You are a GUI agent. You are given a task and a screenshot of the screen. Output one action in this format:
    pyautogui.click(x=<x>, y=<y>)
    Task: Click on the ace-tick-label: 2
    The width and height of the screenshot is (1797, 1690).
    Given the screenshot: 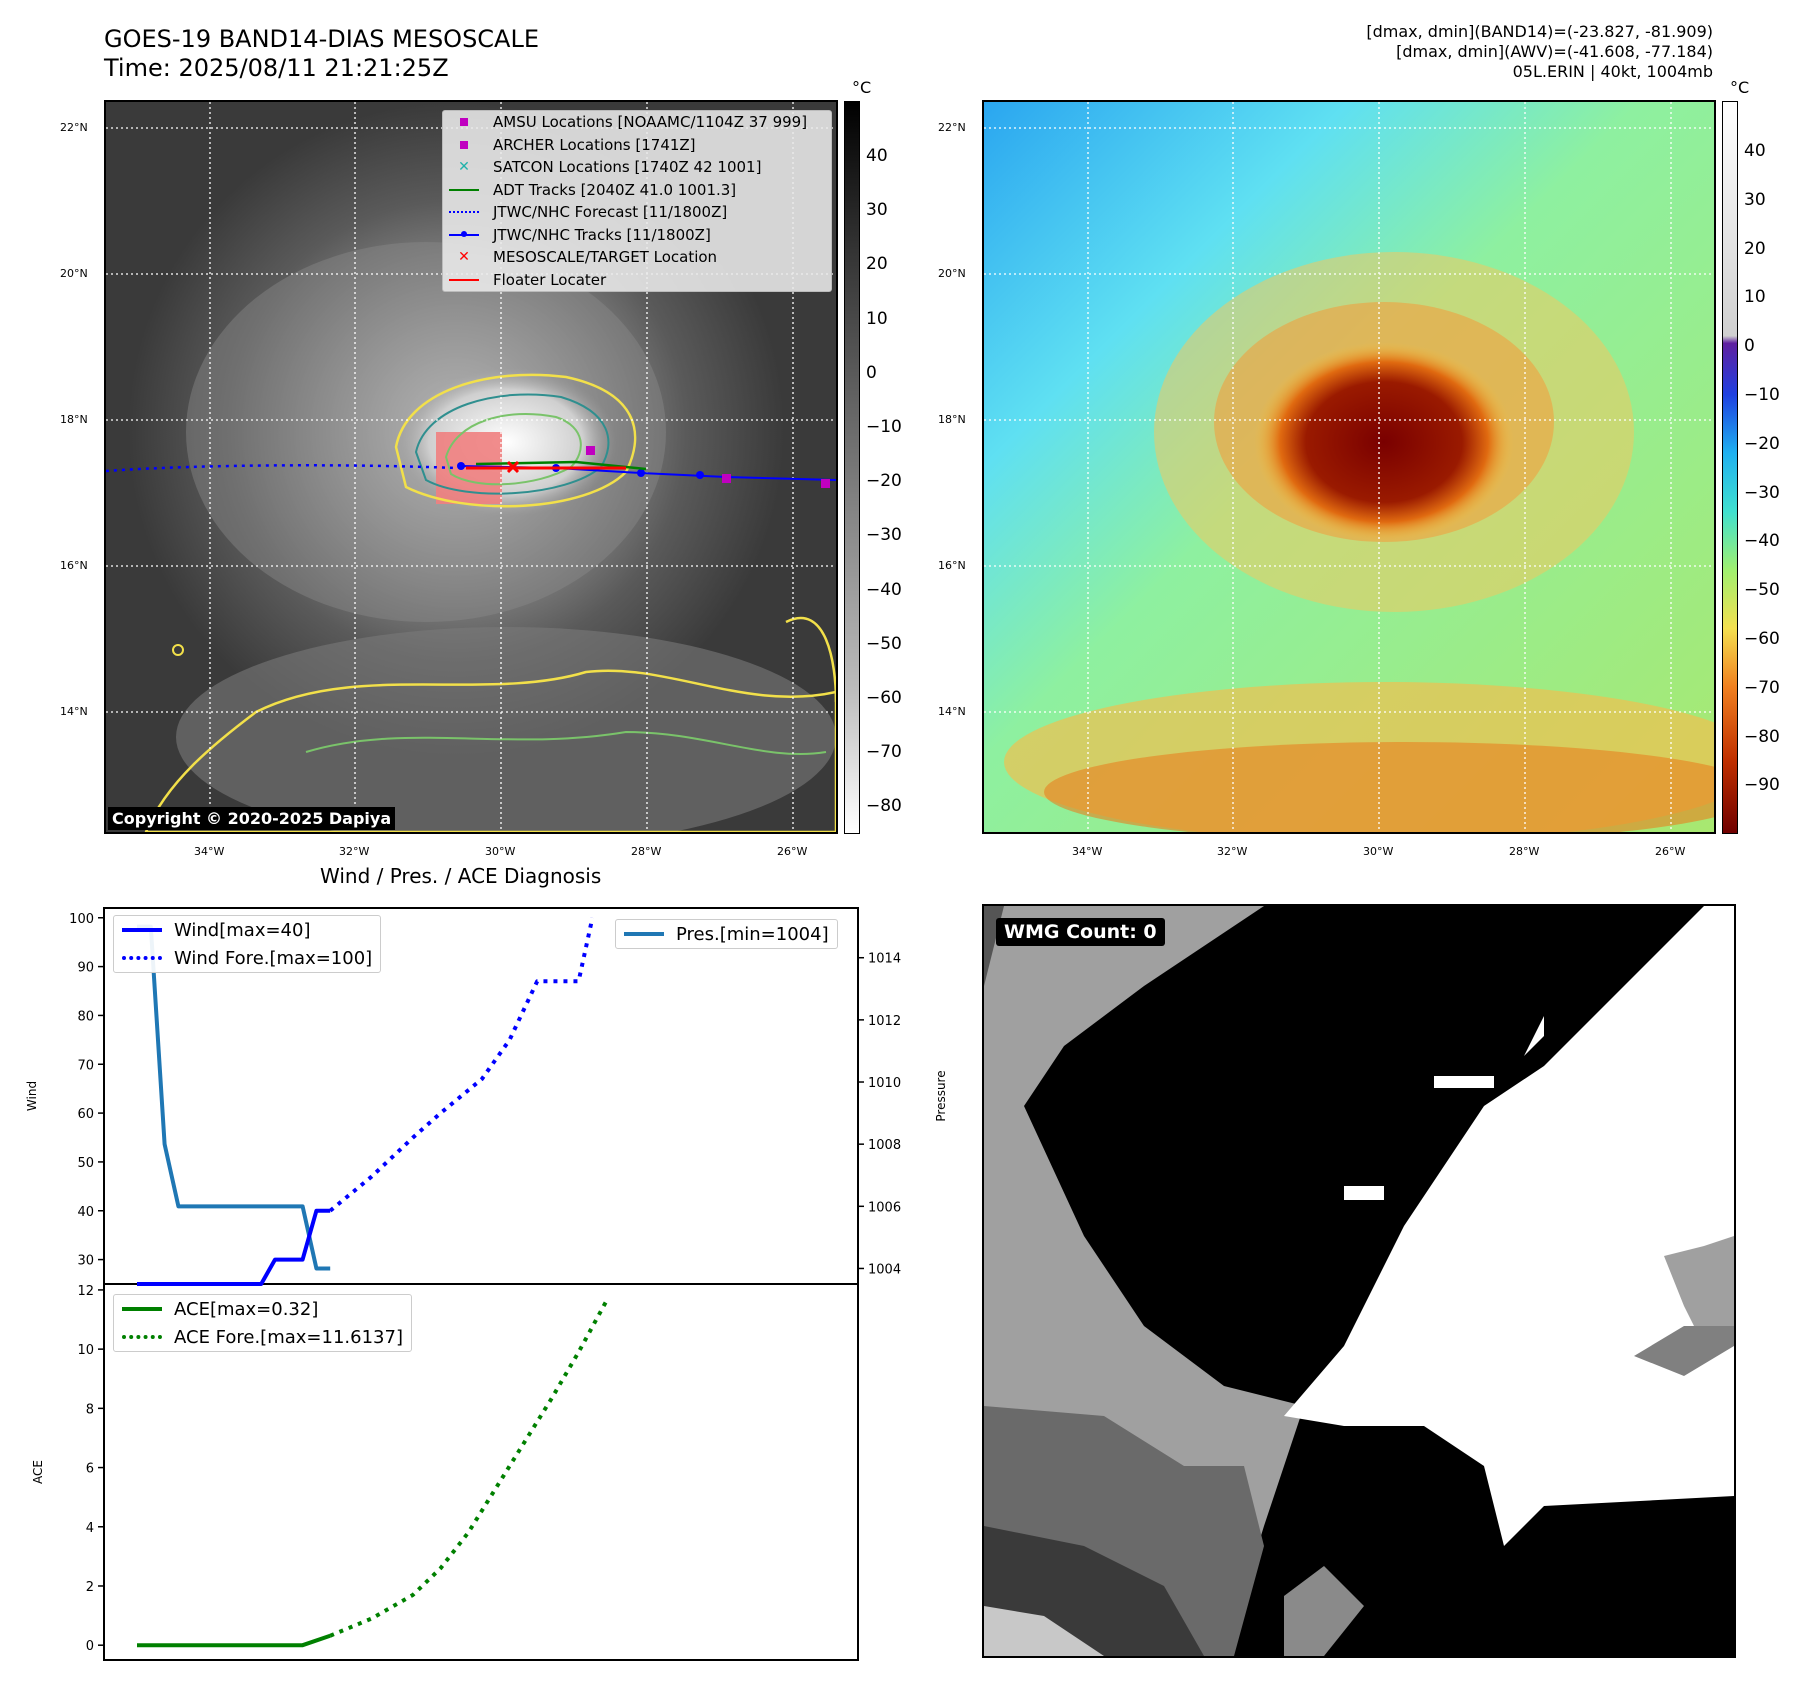 What is the action you would take?
    pyautogui.click(x=90, y=1587)
    